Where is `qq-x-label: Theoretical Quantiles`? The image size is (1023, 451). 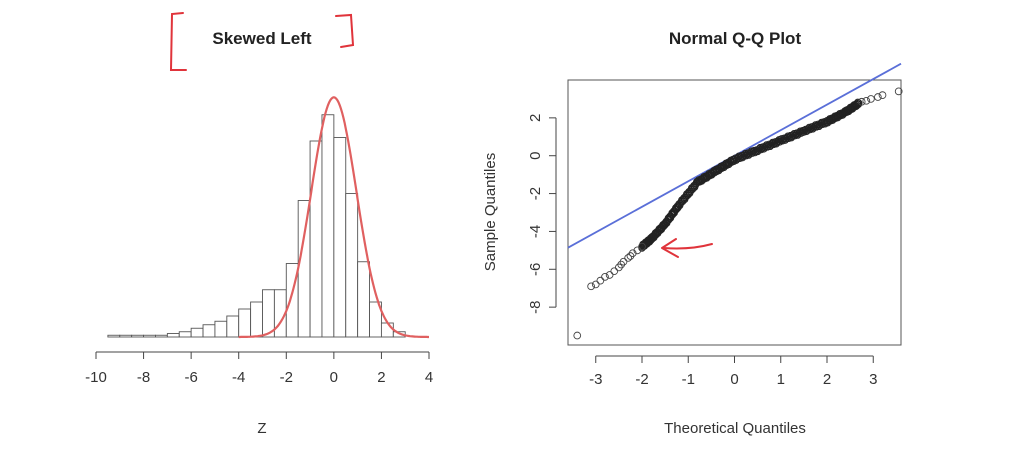
qq-x-label: Theoretical Quantiles is located at coordinates (735, 428).